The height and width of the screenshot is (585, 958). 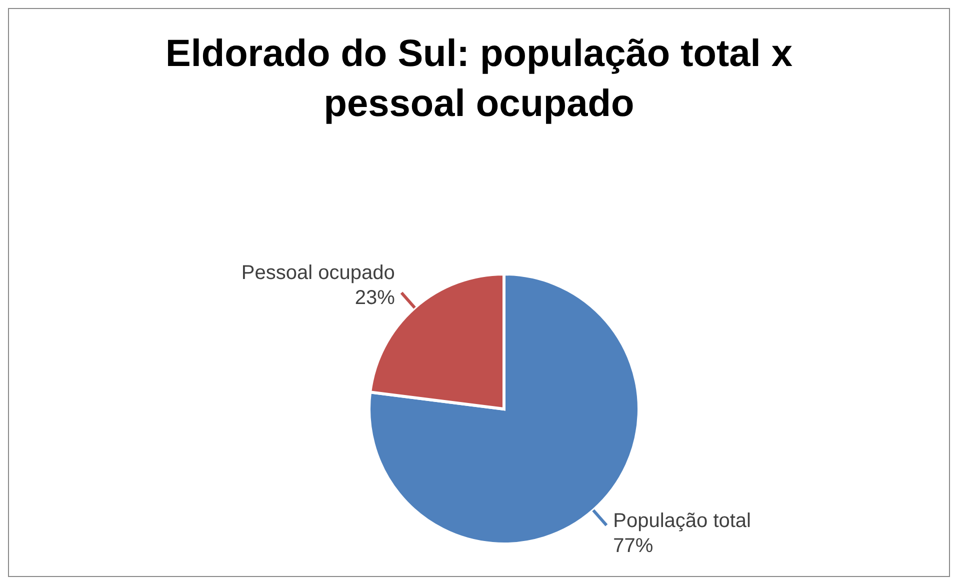 What do you see at coordinates (375, 298) in the screenshot?
I see `data-label: 23%` at bounding box center [375, 298].